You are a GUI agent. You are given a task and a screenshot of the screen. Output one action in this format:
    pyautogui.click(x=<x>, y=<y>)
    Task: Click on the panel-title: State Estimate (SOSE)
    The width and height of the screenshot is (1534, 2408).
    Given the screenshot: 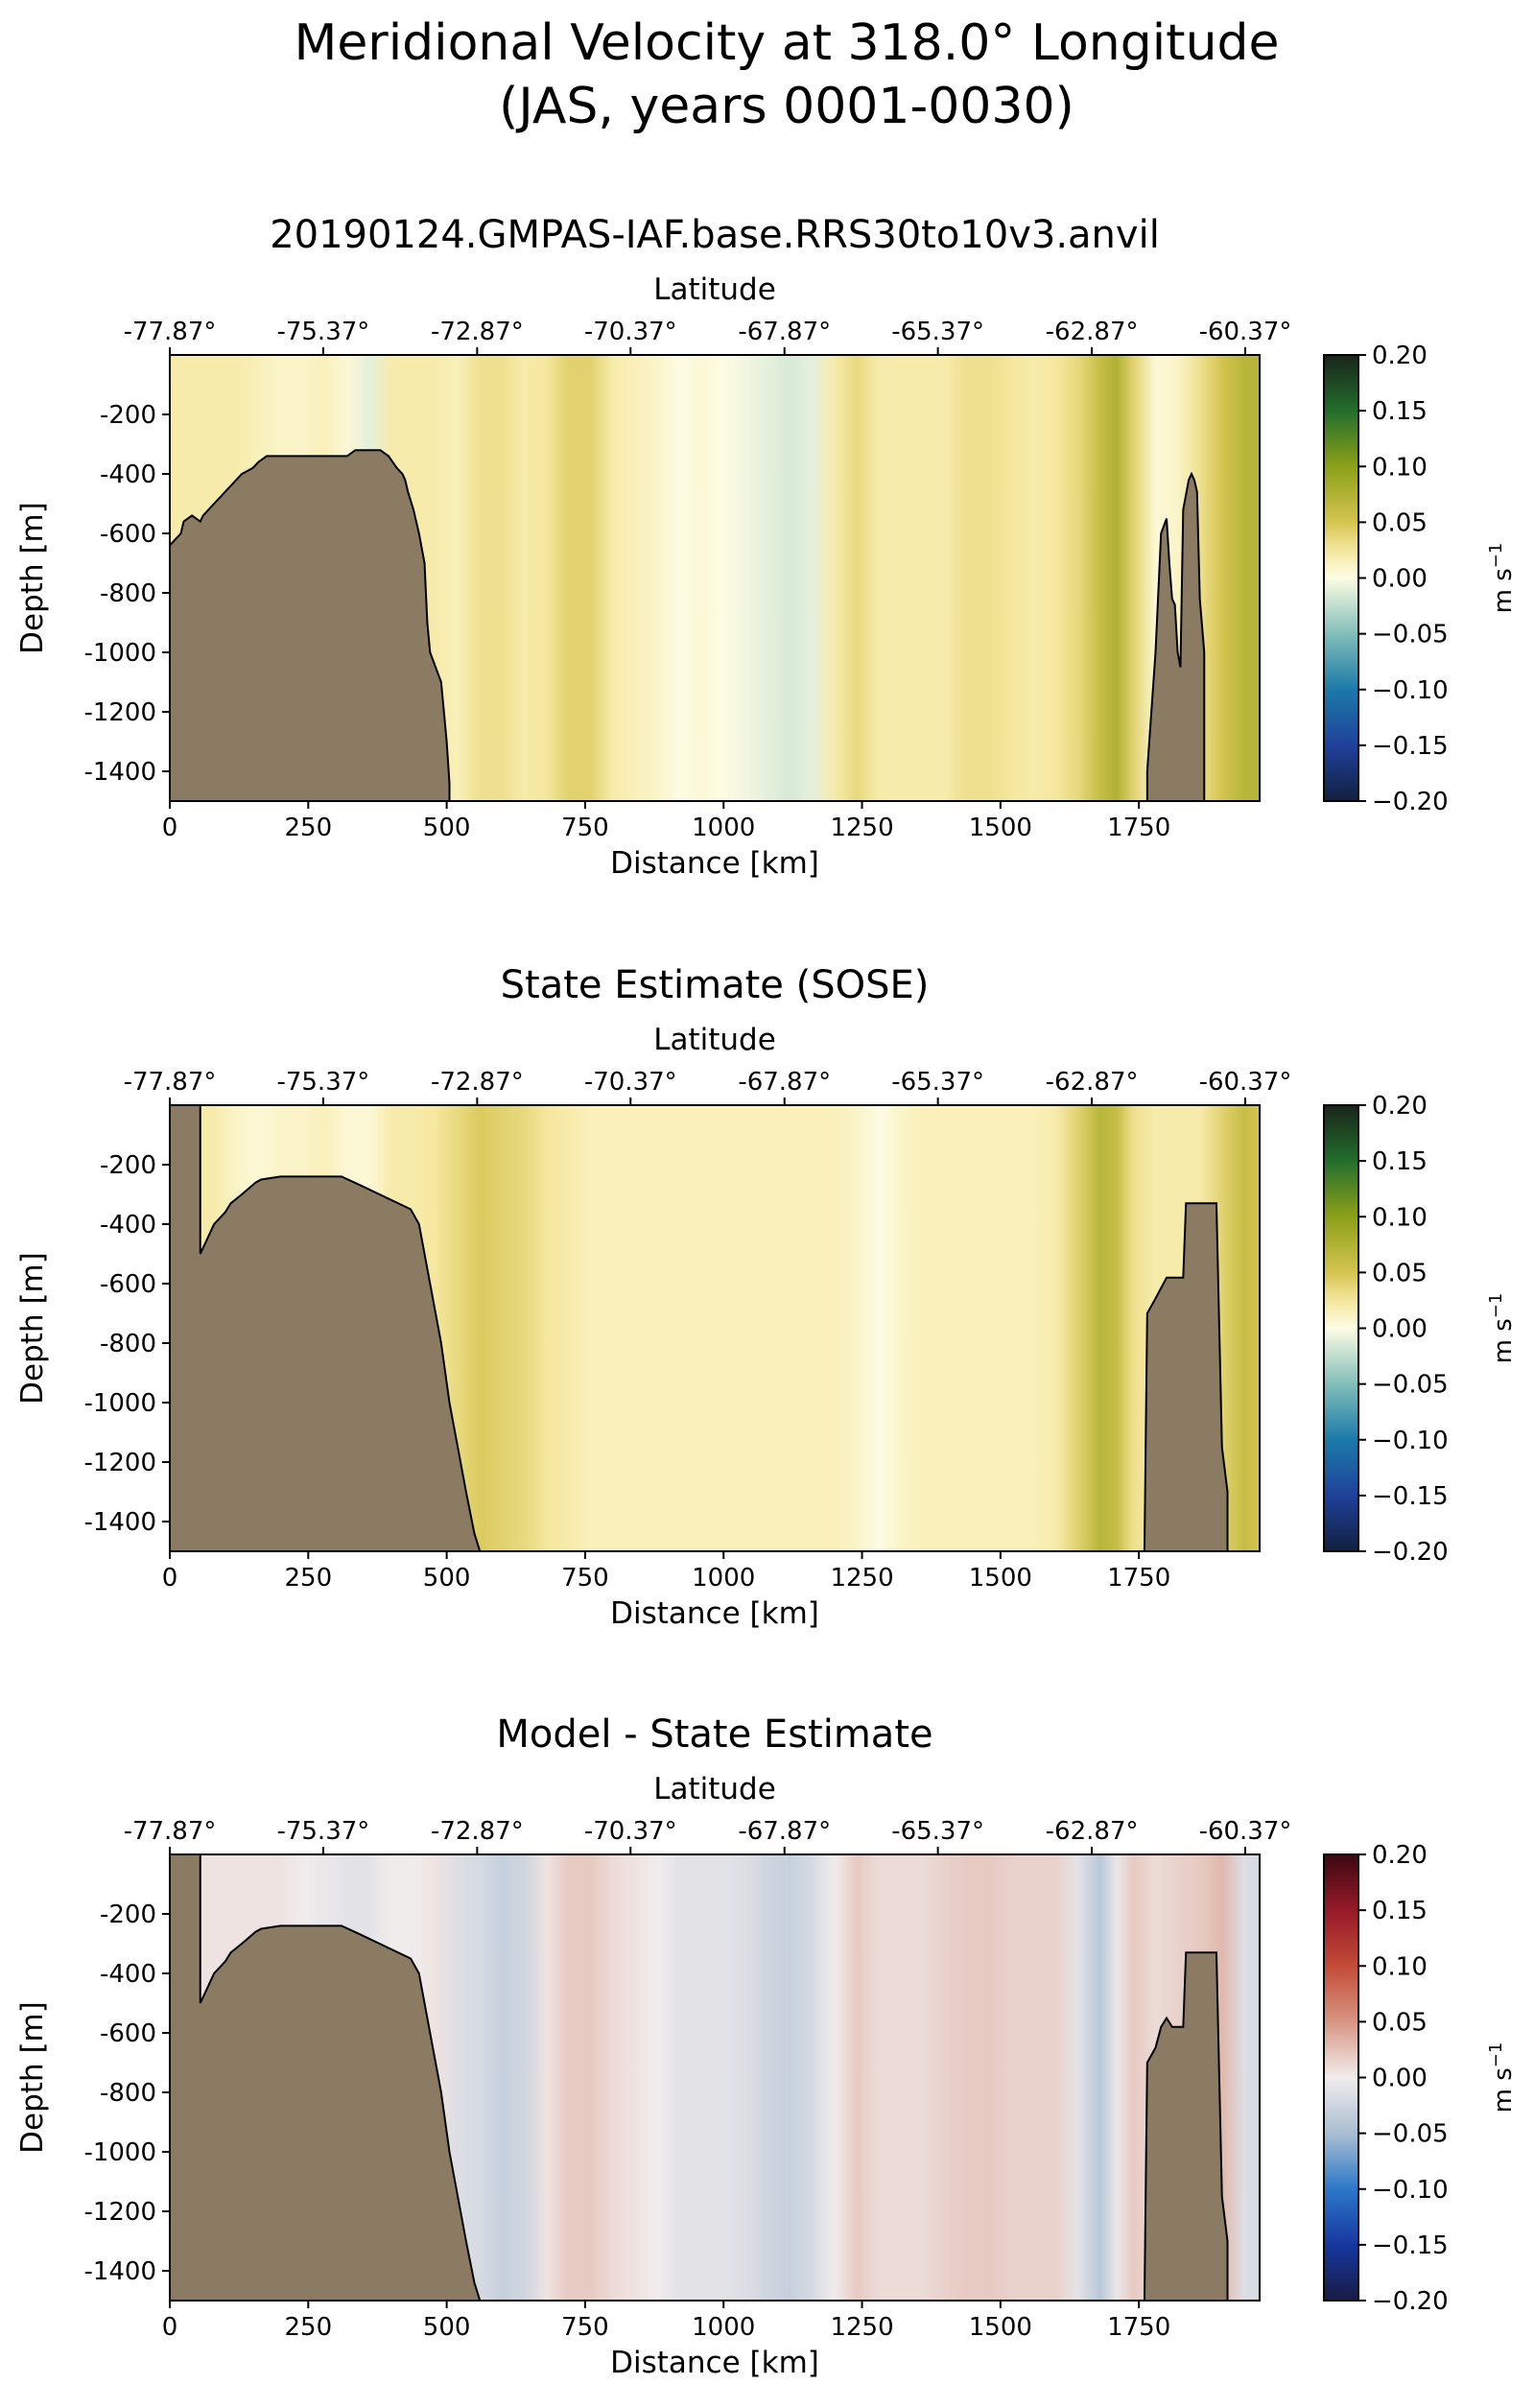 What is the action you would take?
    pyautogui.click(x=716, y=985)
    